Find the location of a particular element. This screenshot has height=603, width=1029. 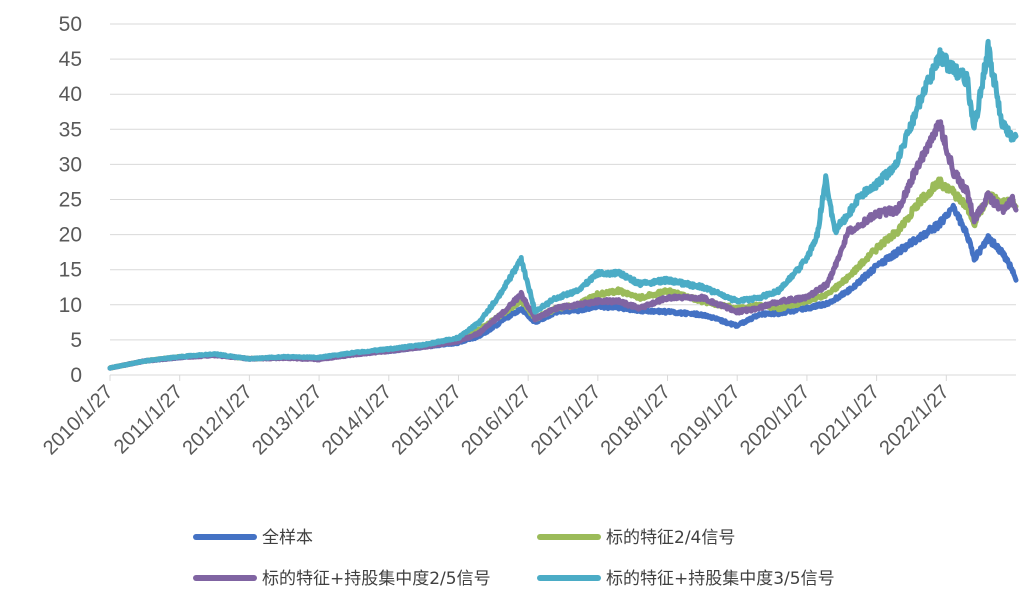

y-tick-label: 25 is located at coordinates (70, 200).